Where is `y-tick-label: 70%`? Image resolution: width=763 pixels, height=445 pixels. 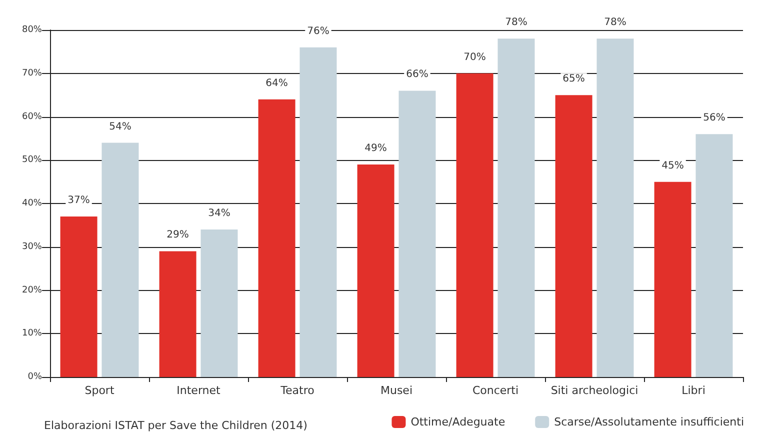
y-tick-label: 70% is located at coordinates (32, 73).